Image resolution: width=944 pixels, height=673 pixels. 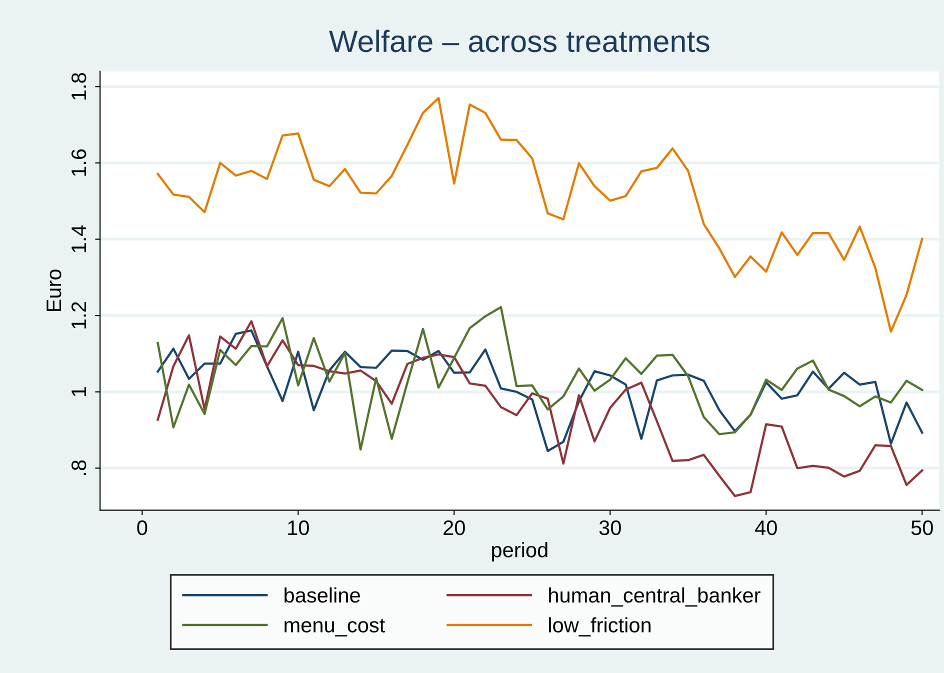 What do you see at coordinates (79, 391) in the screenshot?
I see `y-tick-label: 1` at bounding box center [79, 391].